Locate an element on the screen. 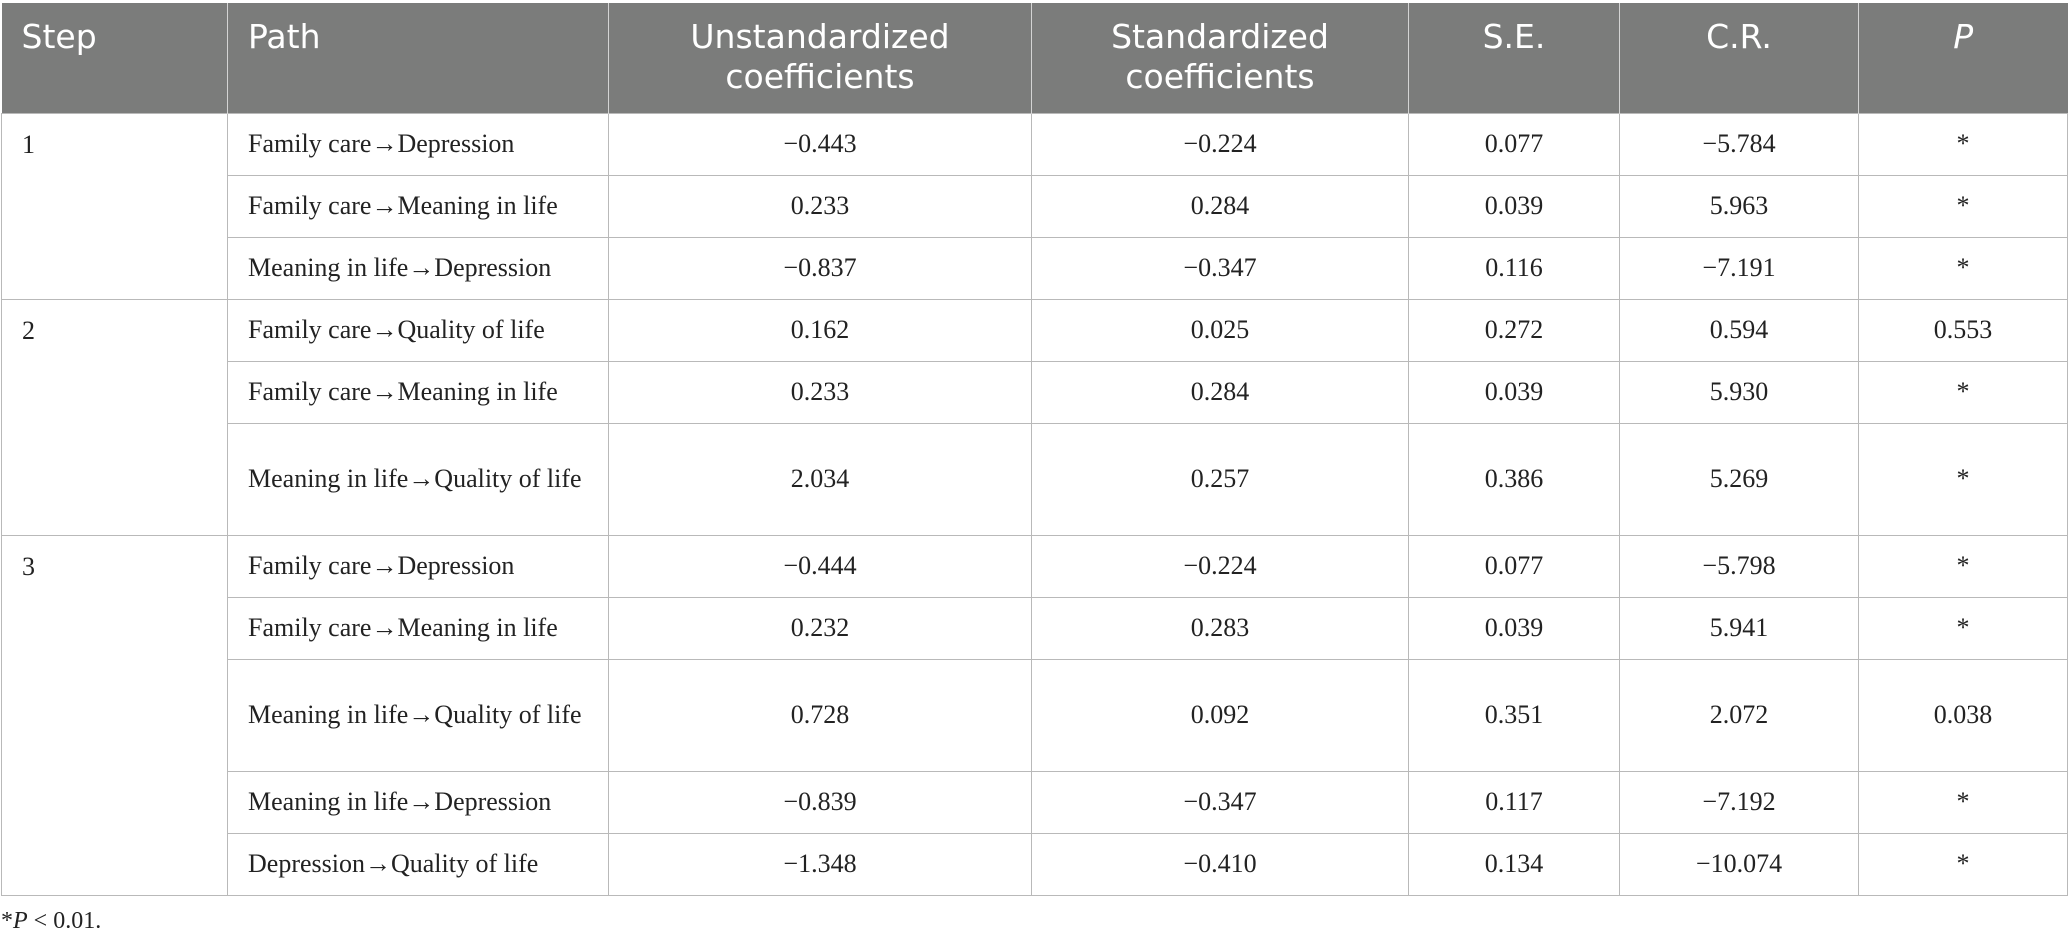  header-path: Path is located at coordinates (418, 58).